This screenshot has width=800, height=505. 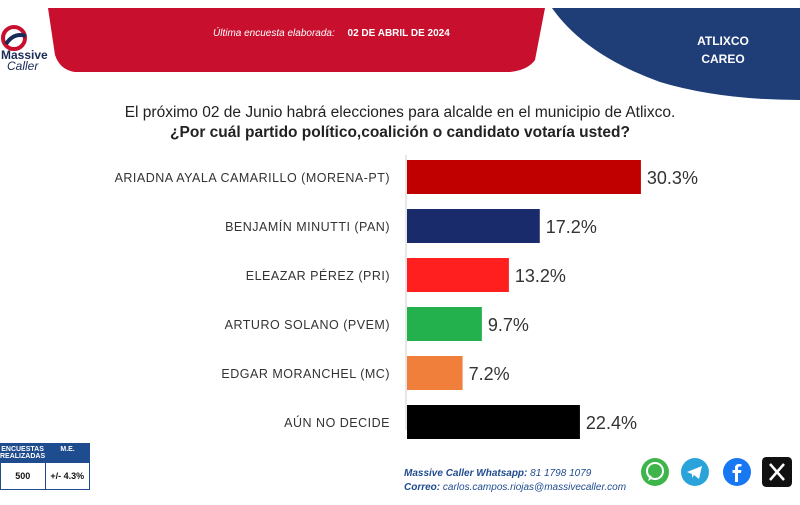 What do you see at coordinates (723, 41) in the screenshot?
I see `region-line1: ATLIXCO` at bounding box center [723, 41].